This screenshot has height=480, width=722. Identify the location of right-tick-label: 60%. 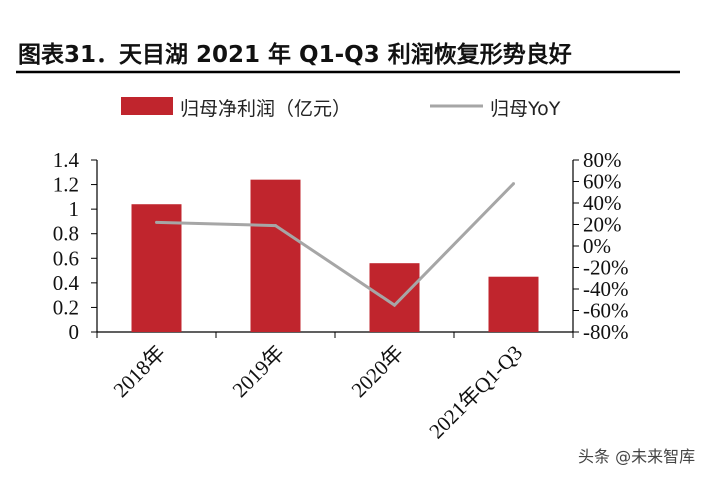
(602, 182).